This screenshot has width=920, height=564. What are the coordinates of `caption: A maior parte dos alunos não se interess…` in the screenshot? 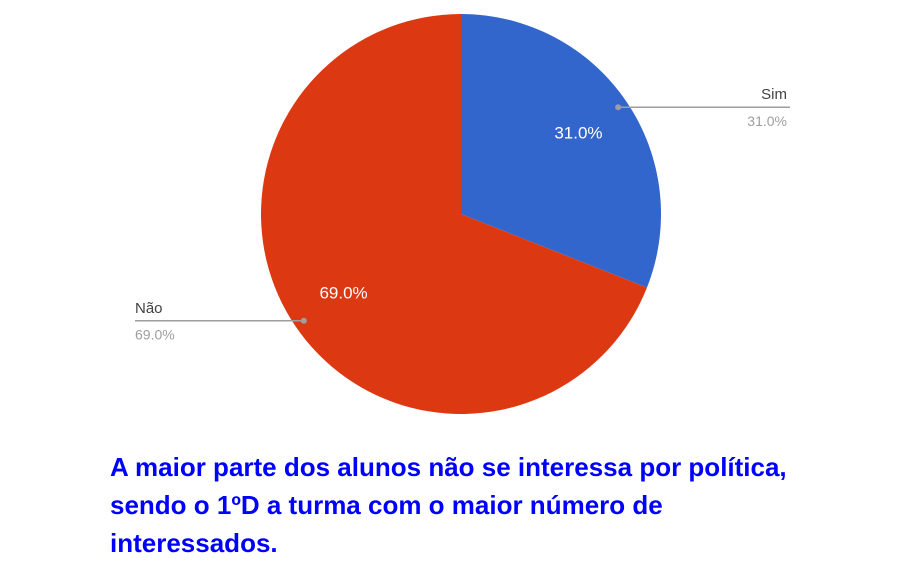 It's located at (448, 505).